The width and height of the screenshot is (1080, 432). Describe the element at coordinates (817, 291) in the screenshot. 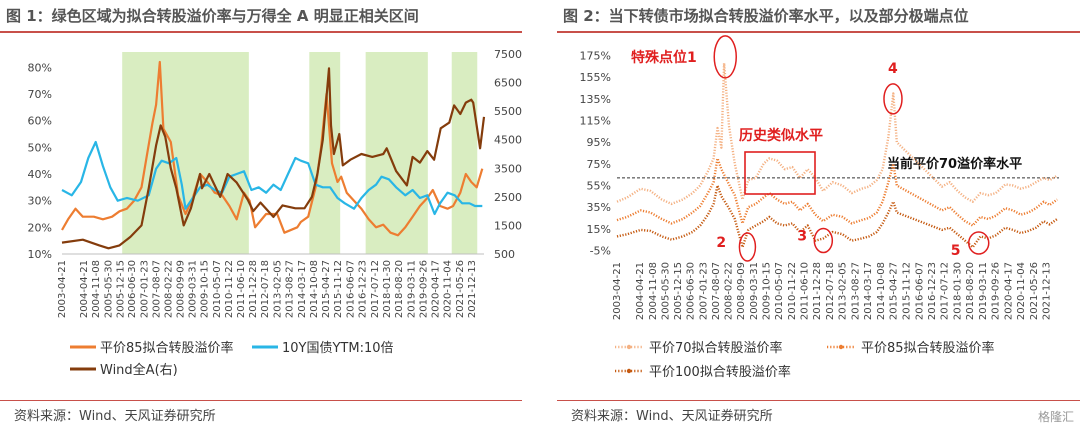

I see `x-tick-label: 2011-12-28` at that location.